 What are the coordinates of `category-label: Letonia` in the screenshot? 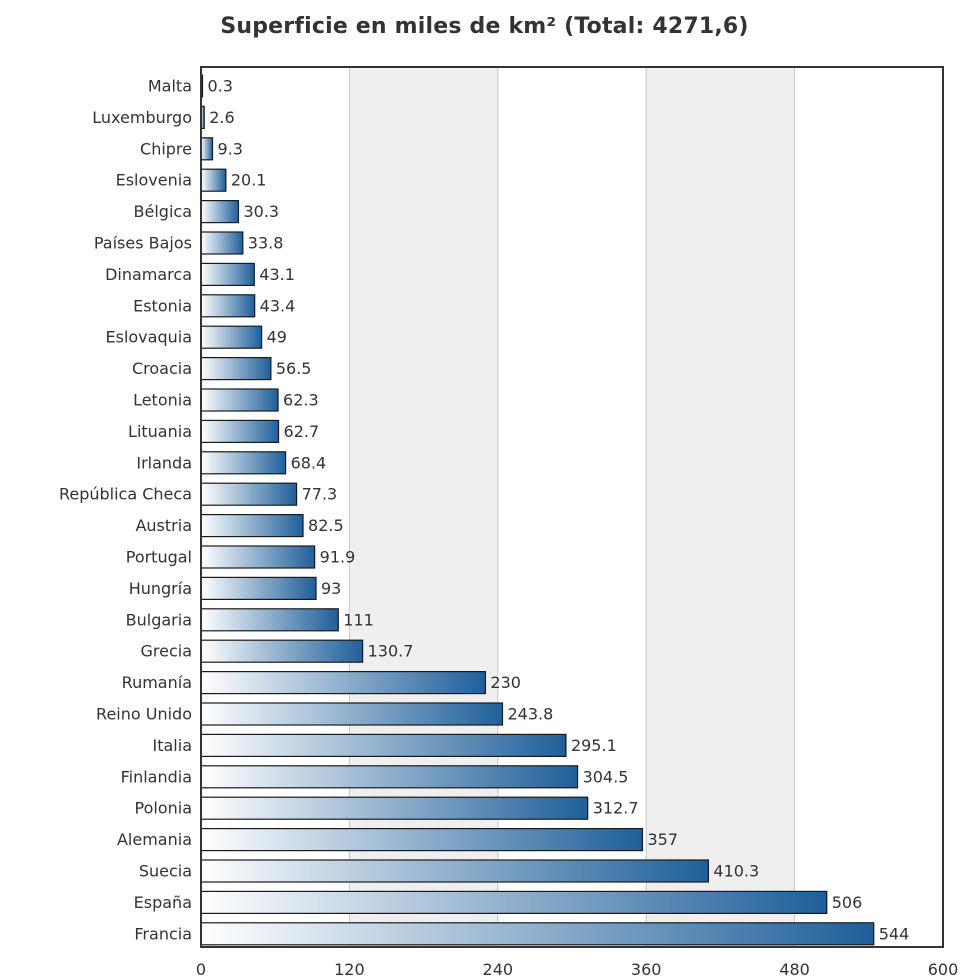 It's located at (162, 400).